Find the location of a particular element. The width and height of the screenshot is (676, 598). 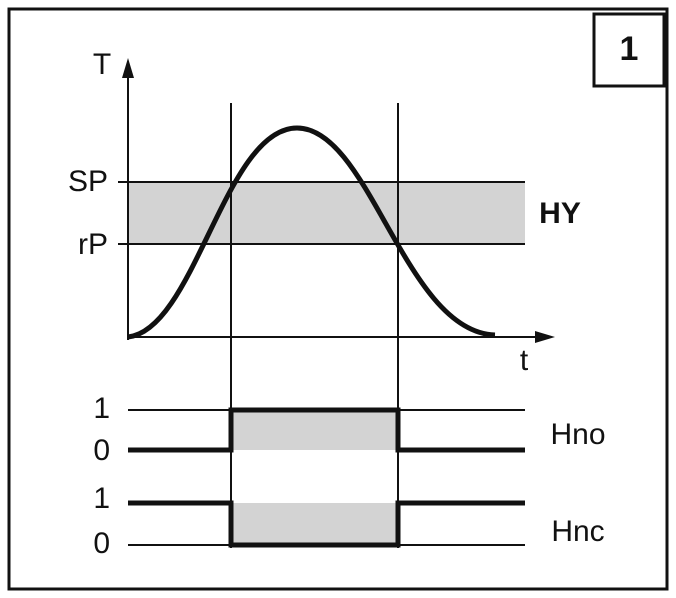

sp-label: SP is located at coordinates (88, 181).